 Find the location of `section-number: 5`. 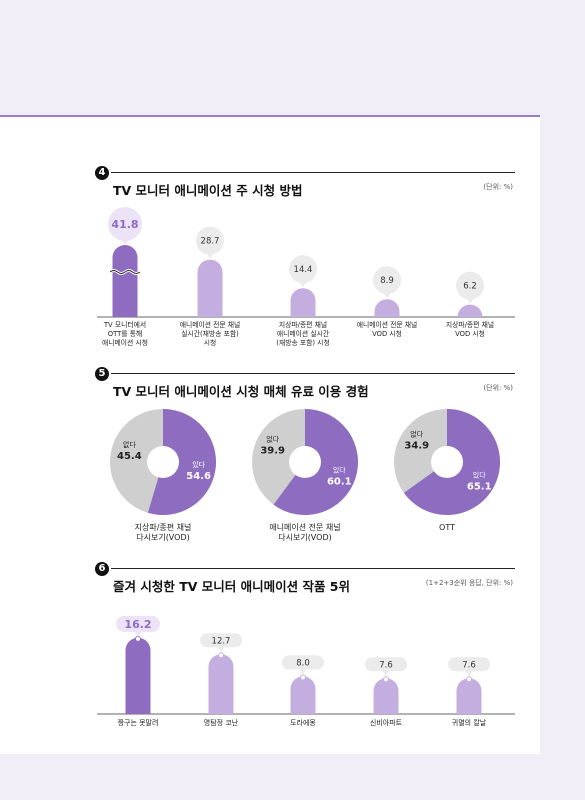

section-number: 5 is located at coordinates (102, 374).